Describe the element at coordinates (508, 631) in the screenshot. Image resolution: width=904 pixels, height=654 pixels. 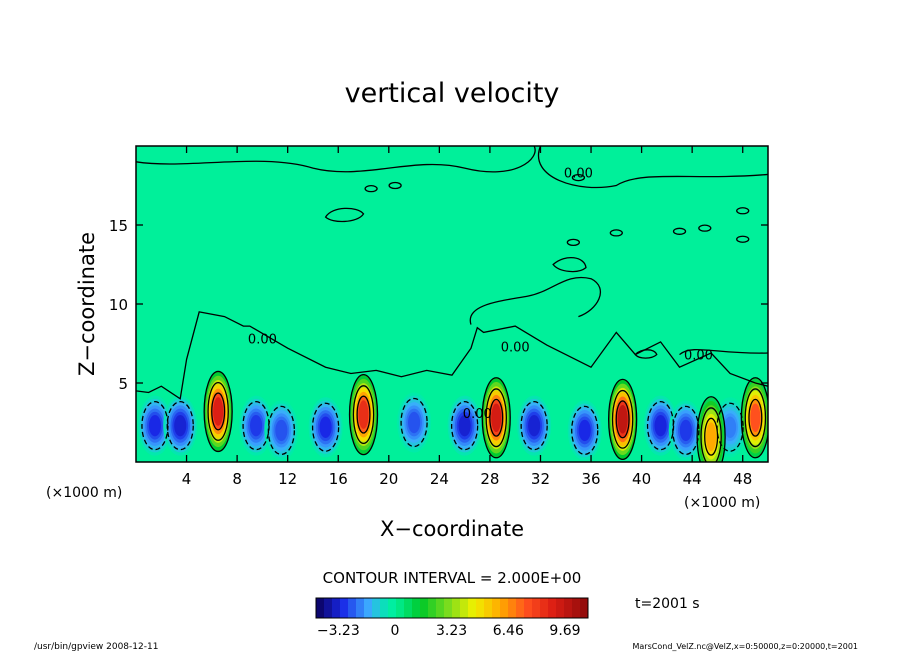
I see `colorbar-tick-label: 6.46` at that location.